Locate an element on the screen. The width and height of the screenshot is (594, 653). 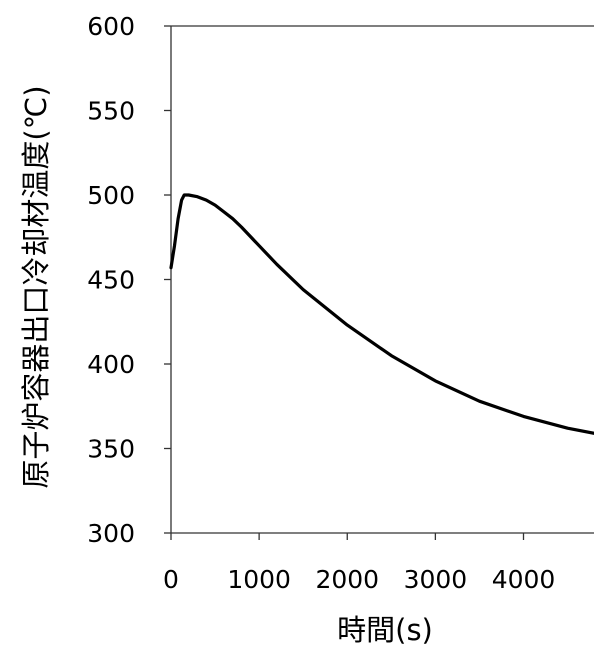
x-axis-title: 時間(s) is located at coordinates (385, 630).